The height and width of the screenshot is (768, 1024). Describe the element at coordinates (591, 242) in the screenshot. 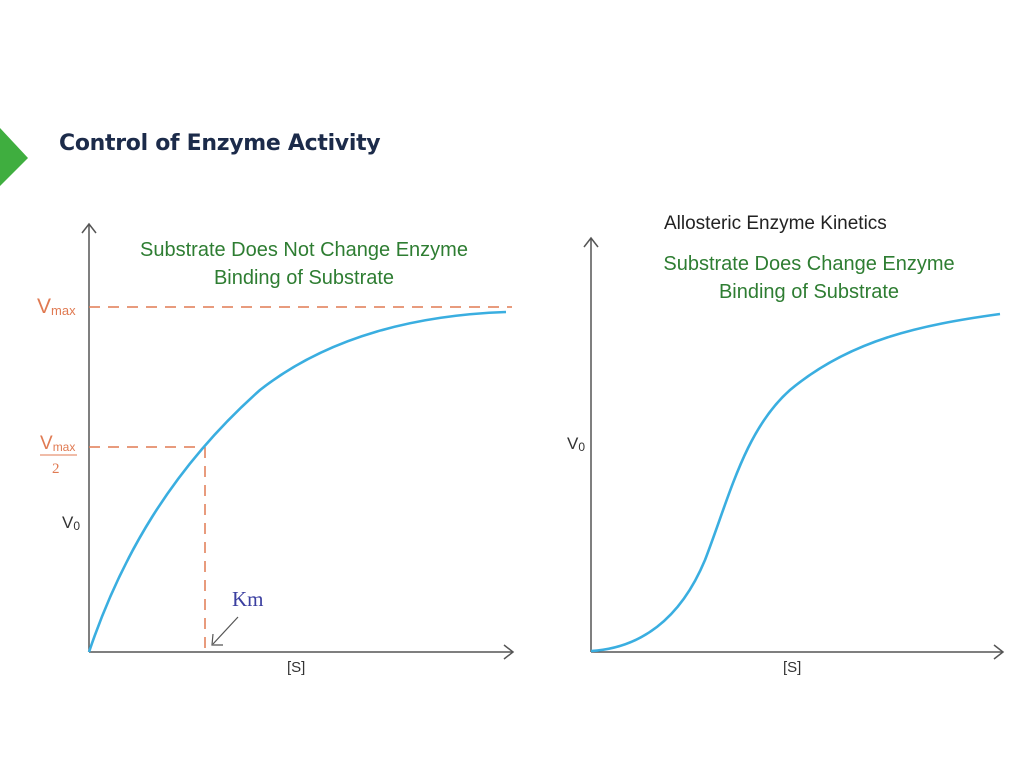

I see `right-y-axis-arrowhead` at that location.